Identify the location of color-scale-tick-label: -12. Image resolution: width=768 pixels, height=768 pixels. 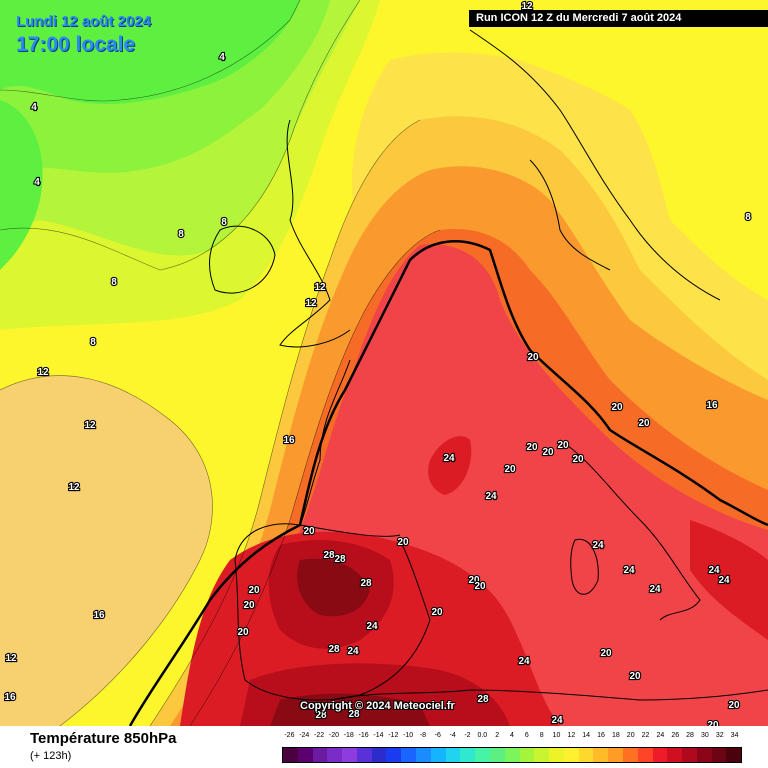
(393, 735).